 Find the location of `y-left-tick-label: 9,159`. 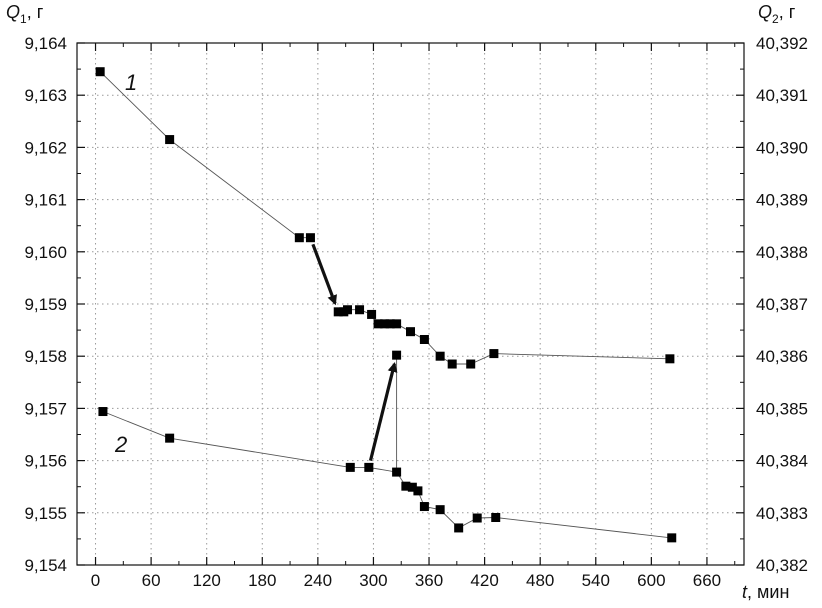

y-left-tick-label: 9,159 is located at coordinates (45, 304).